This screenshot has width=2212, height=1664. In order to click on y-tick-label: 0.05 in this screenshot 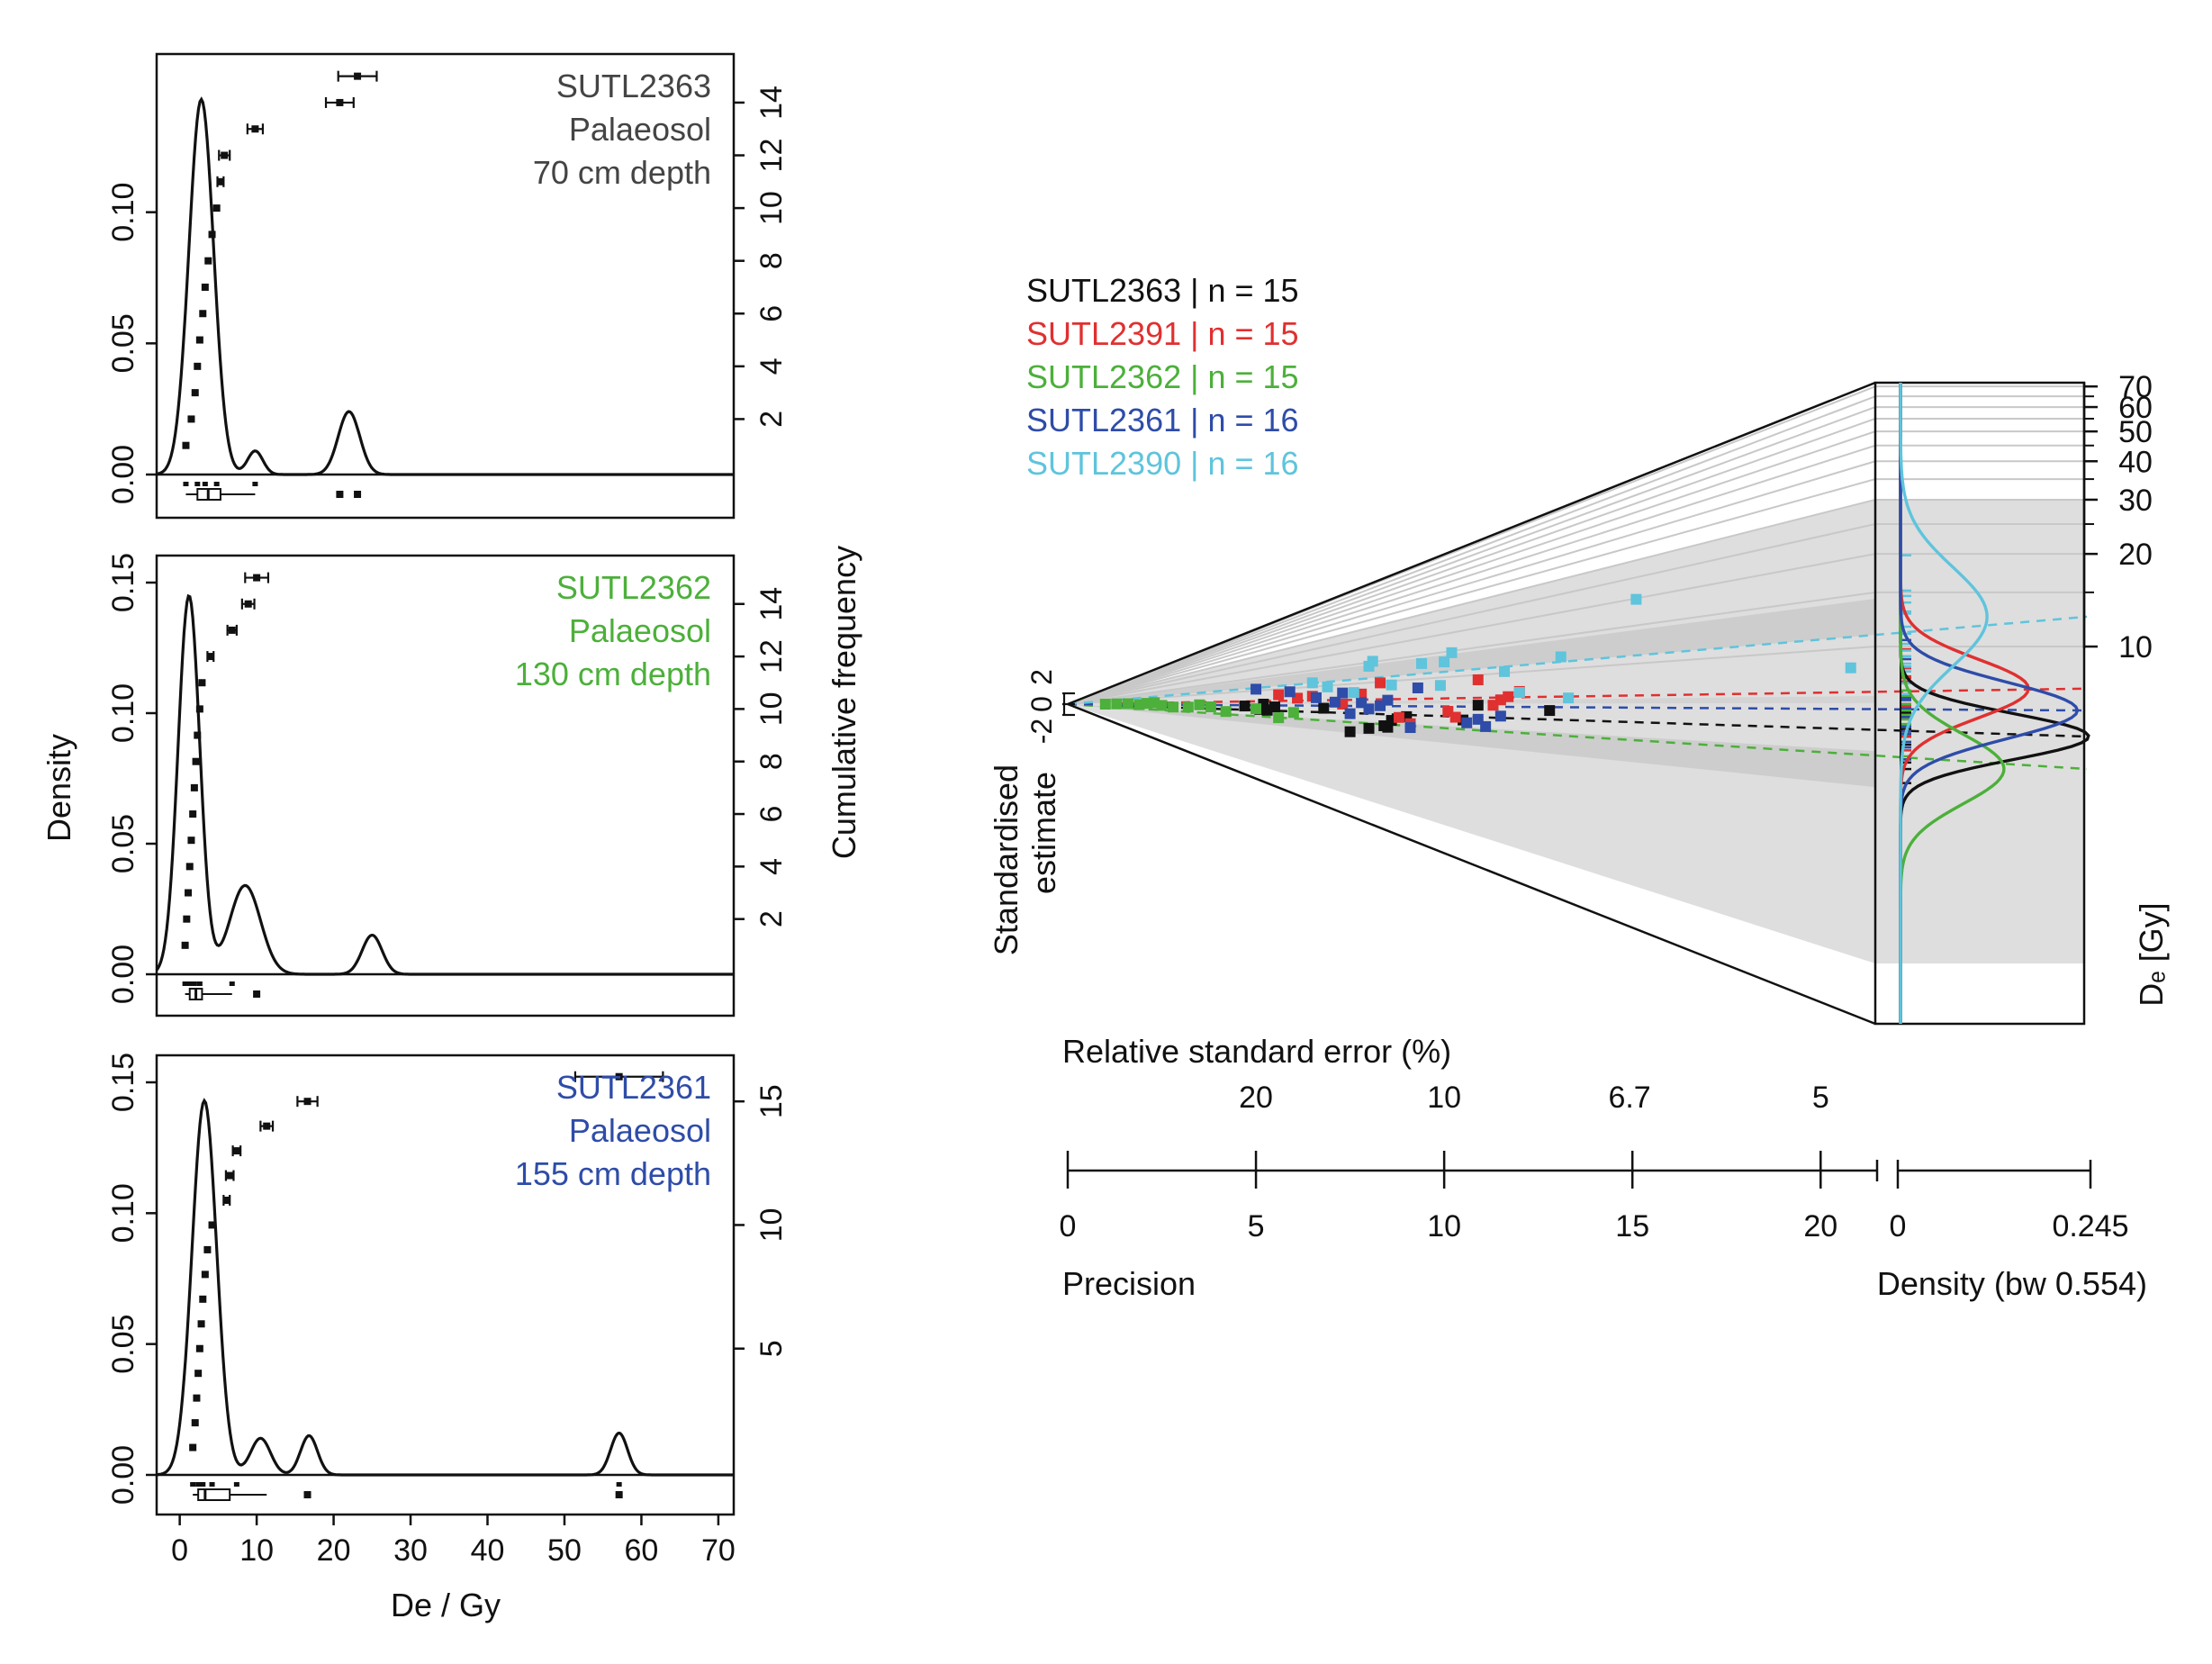, I will do `click(123, 343)`.